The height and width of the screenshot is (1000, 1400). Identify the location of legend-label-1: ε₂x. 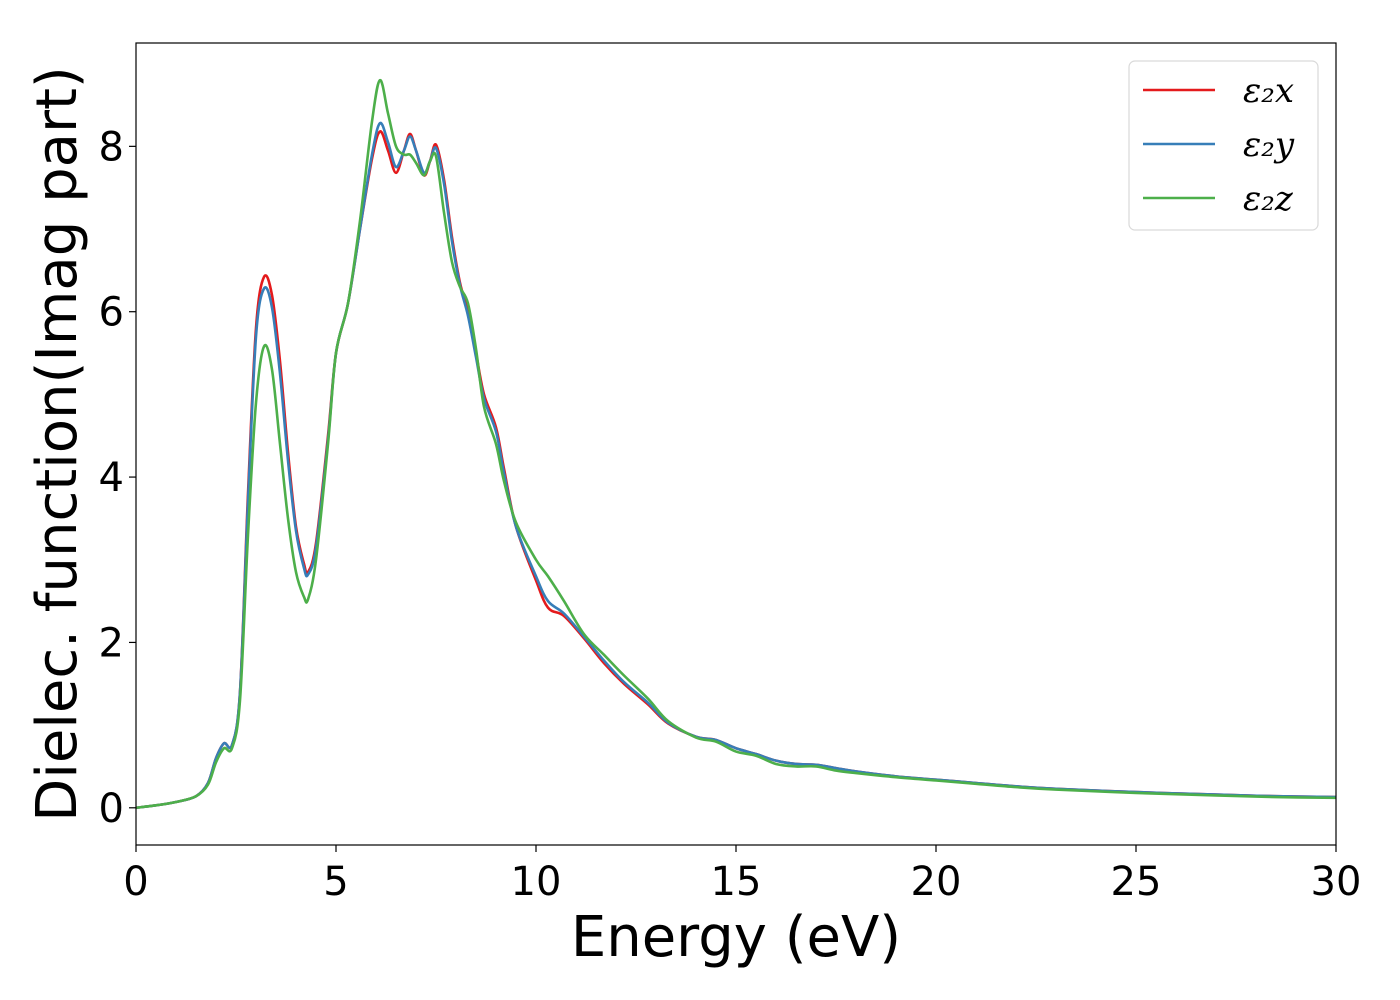
(1268, 91).